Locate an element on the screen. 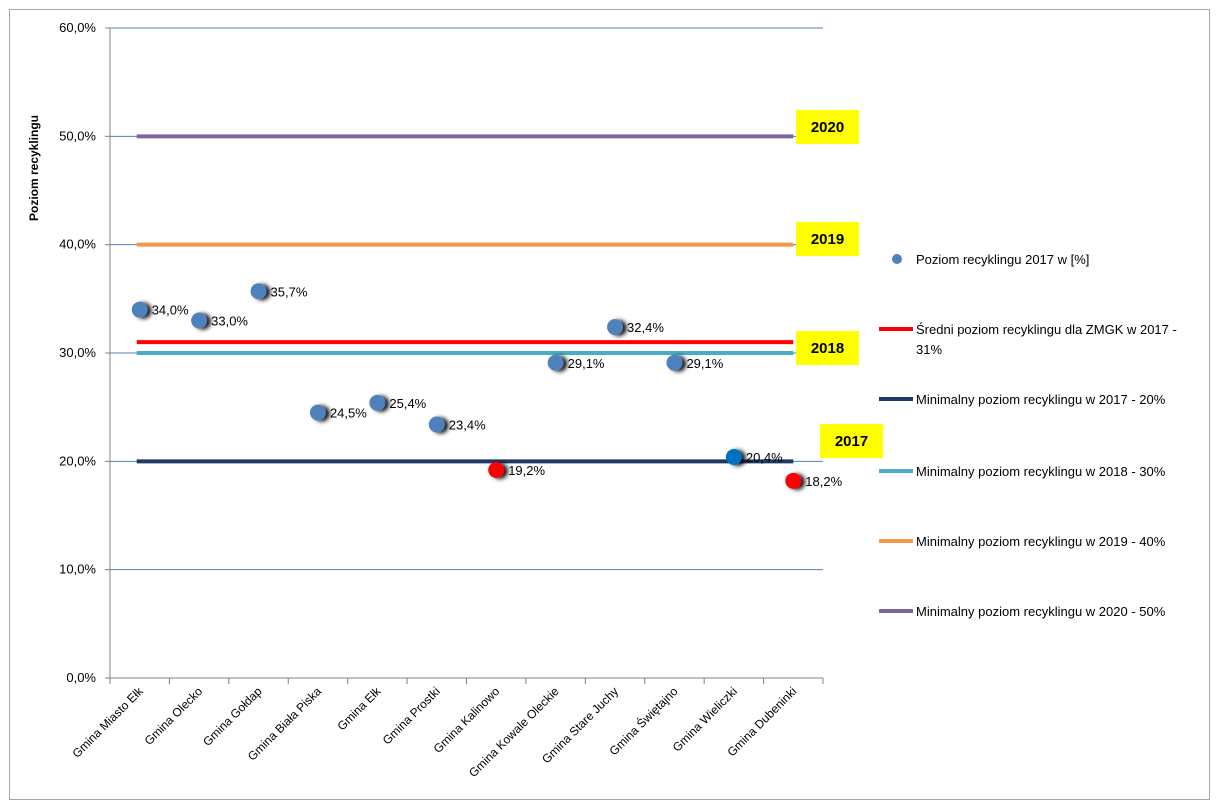 The image size is (1219, 809). x-category-label: Gmina Olecko is located at coordinates (174, 716).